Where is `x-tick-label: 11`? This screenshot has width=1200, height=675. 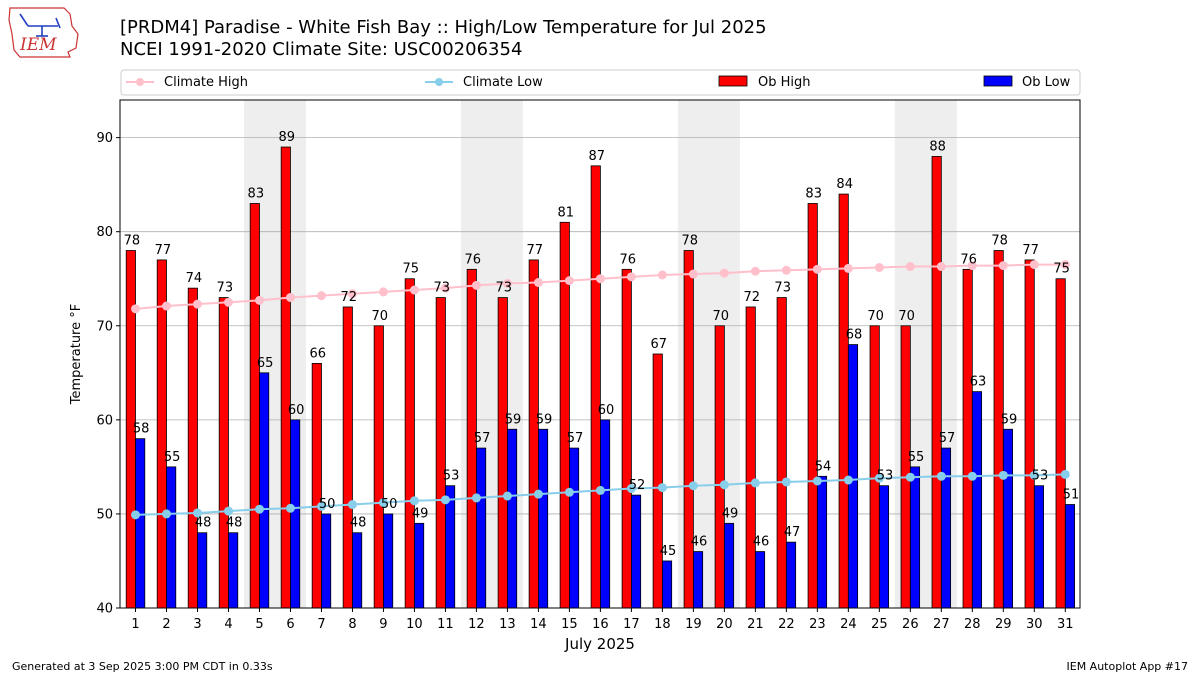 x-tick-label: 11 is located at coordinates (445, 624).